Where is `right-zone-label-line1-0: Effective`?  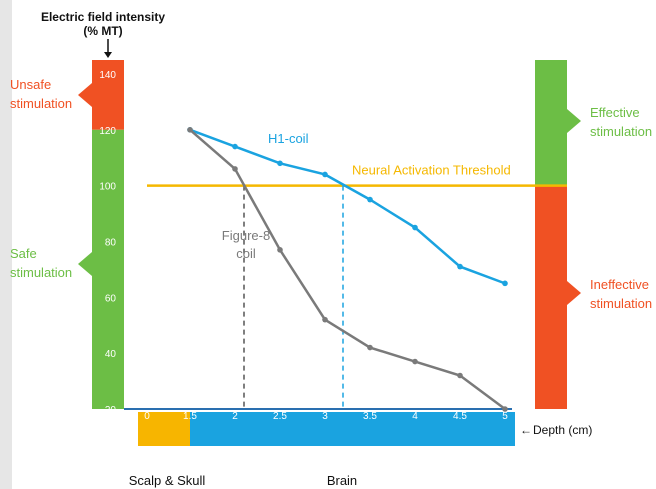
right-zone-label-line1-0: Effective is located at coordinates (615, 112).